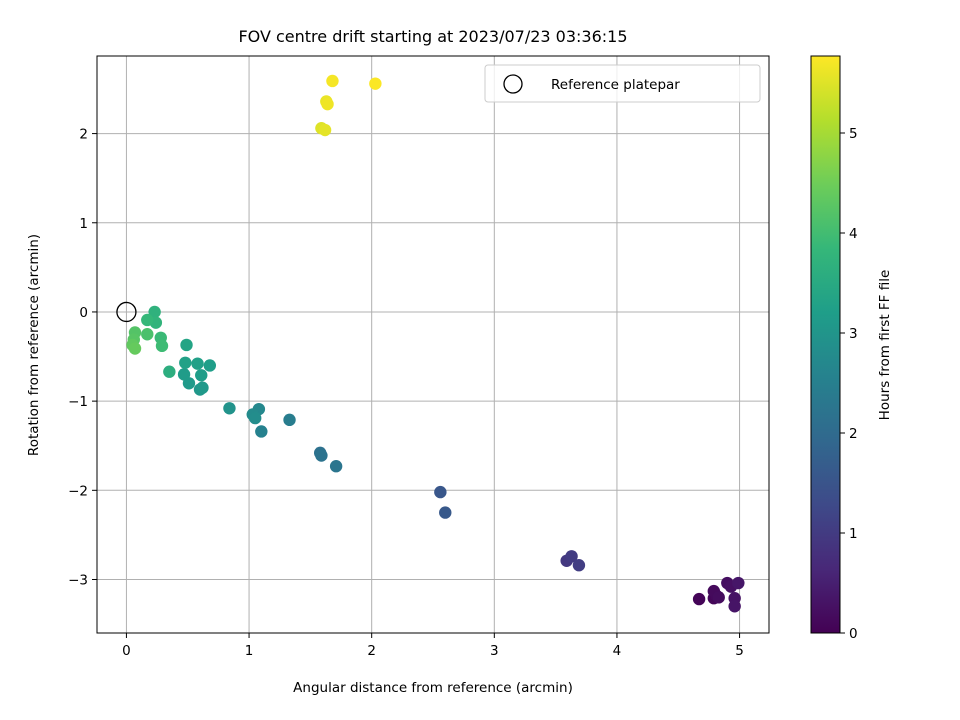 The width and height of the screenshot is (960, 720). What do you see at coordinates (83, 224) in the screenshot?
I see `y-tick-label: 1` at bounding box center [83, 224].